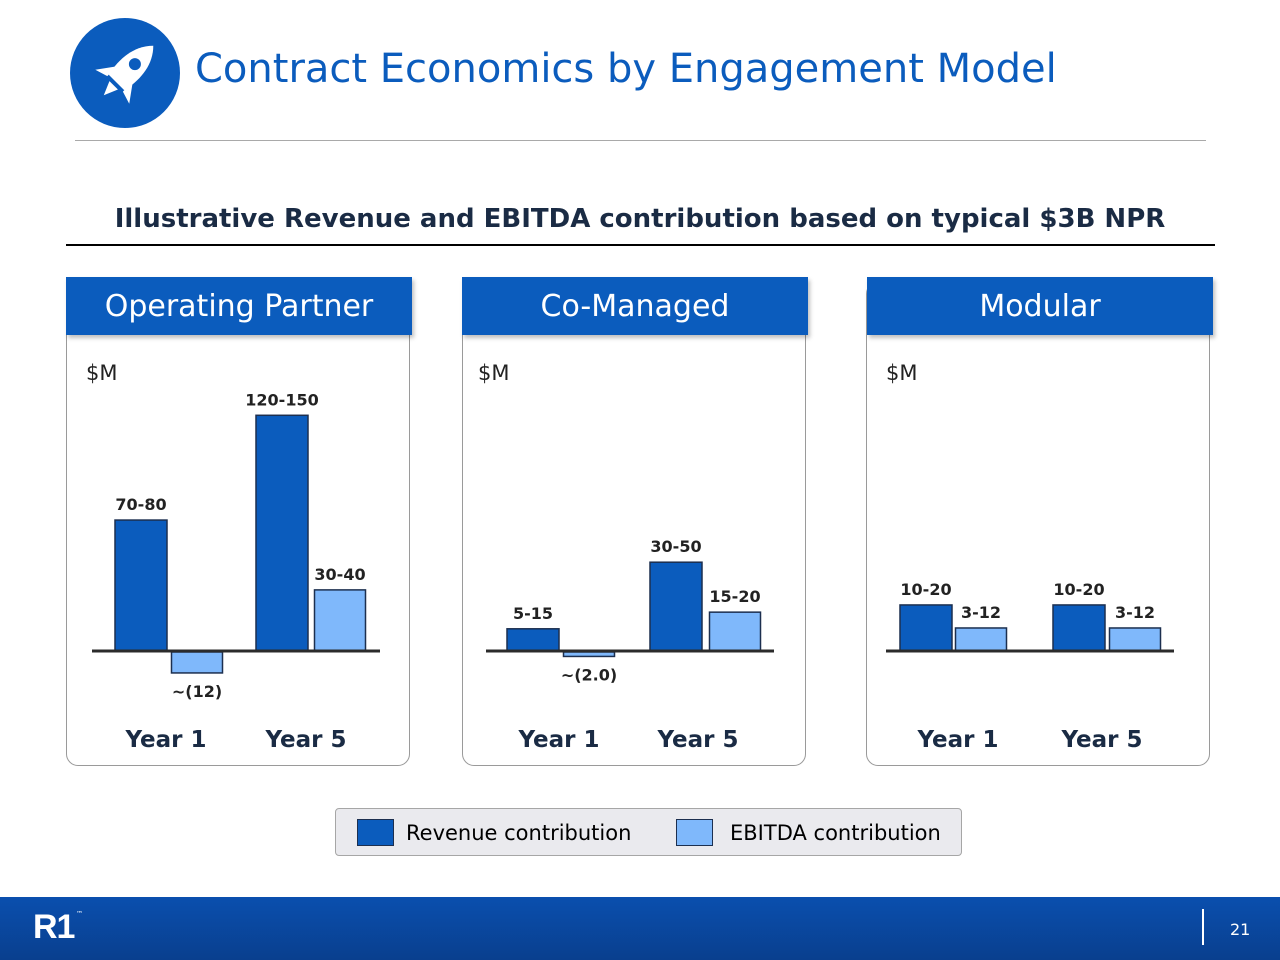  Describe the element at coordinates (626, 69) in the screenshot. I see `page-title: Contract Economics by Engagement Model` at that location.